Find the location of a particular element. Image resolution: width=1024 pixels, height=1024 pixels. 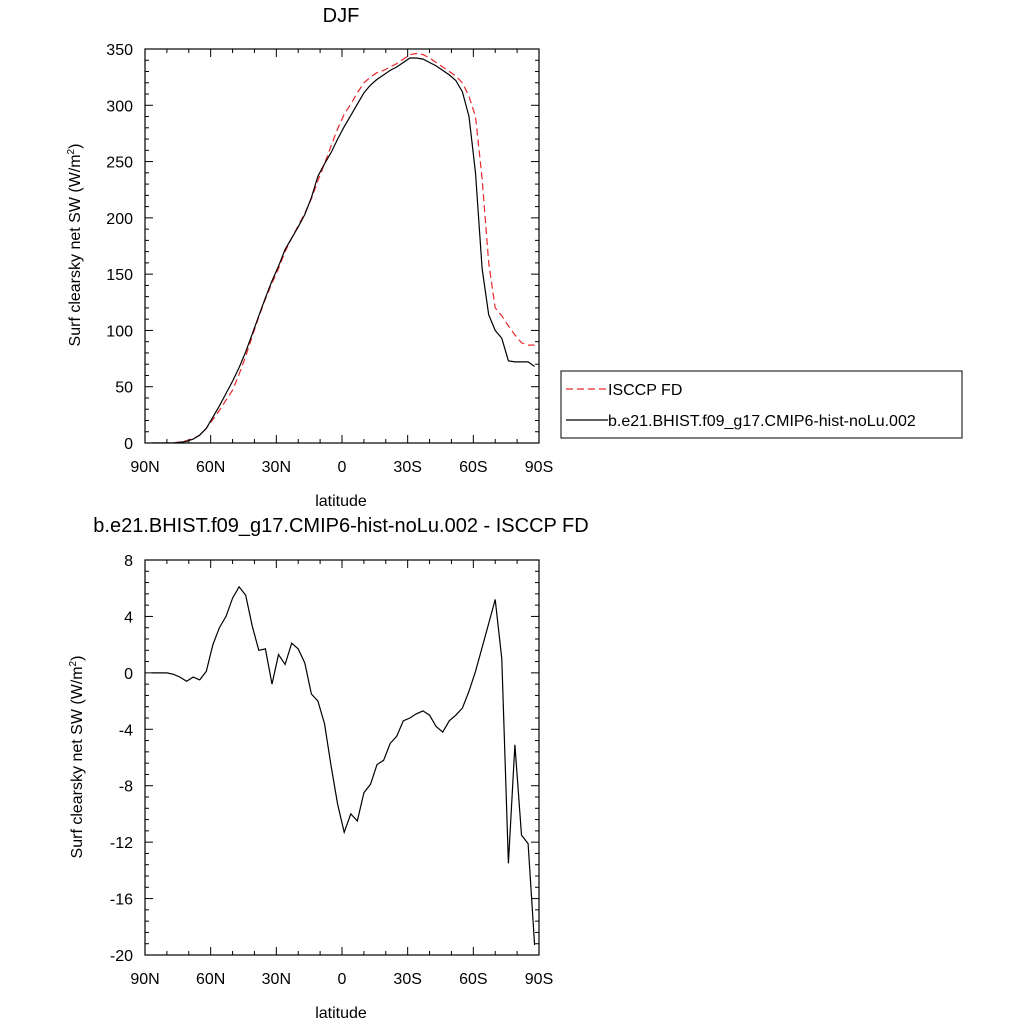

bottom-chart-y-tick-label: 4 is located at coordinates (128, 617).